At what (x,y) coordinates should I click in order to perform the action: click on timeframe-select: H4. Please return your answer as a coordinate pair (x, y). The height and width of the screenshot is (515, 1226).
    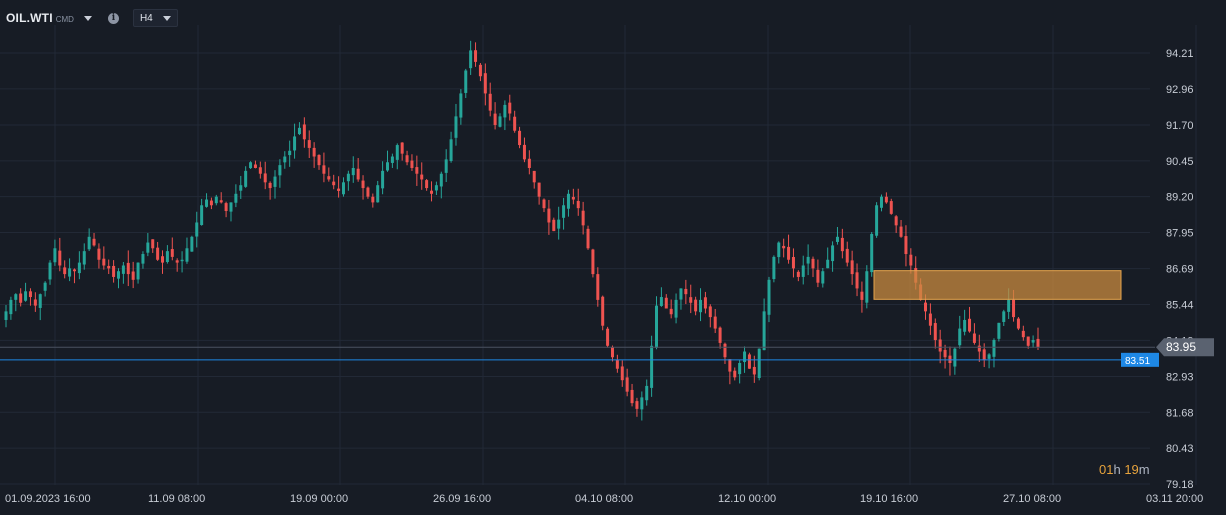
    Looking at the image, I should click on (155, 18).